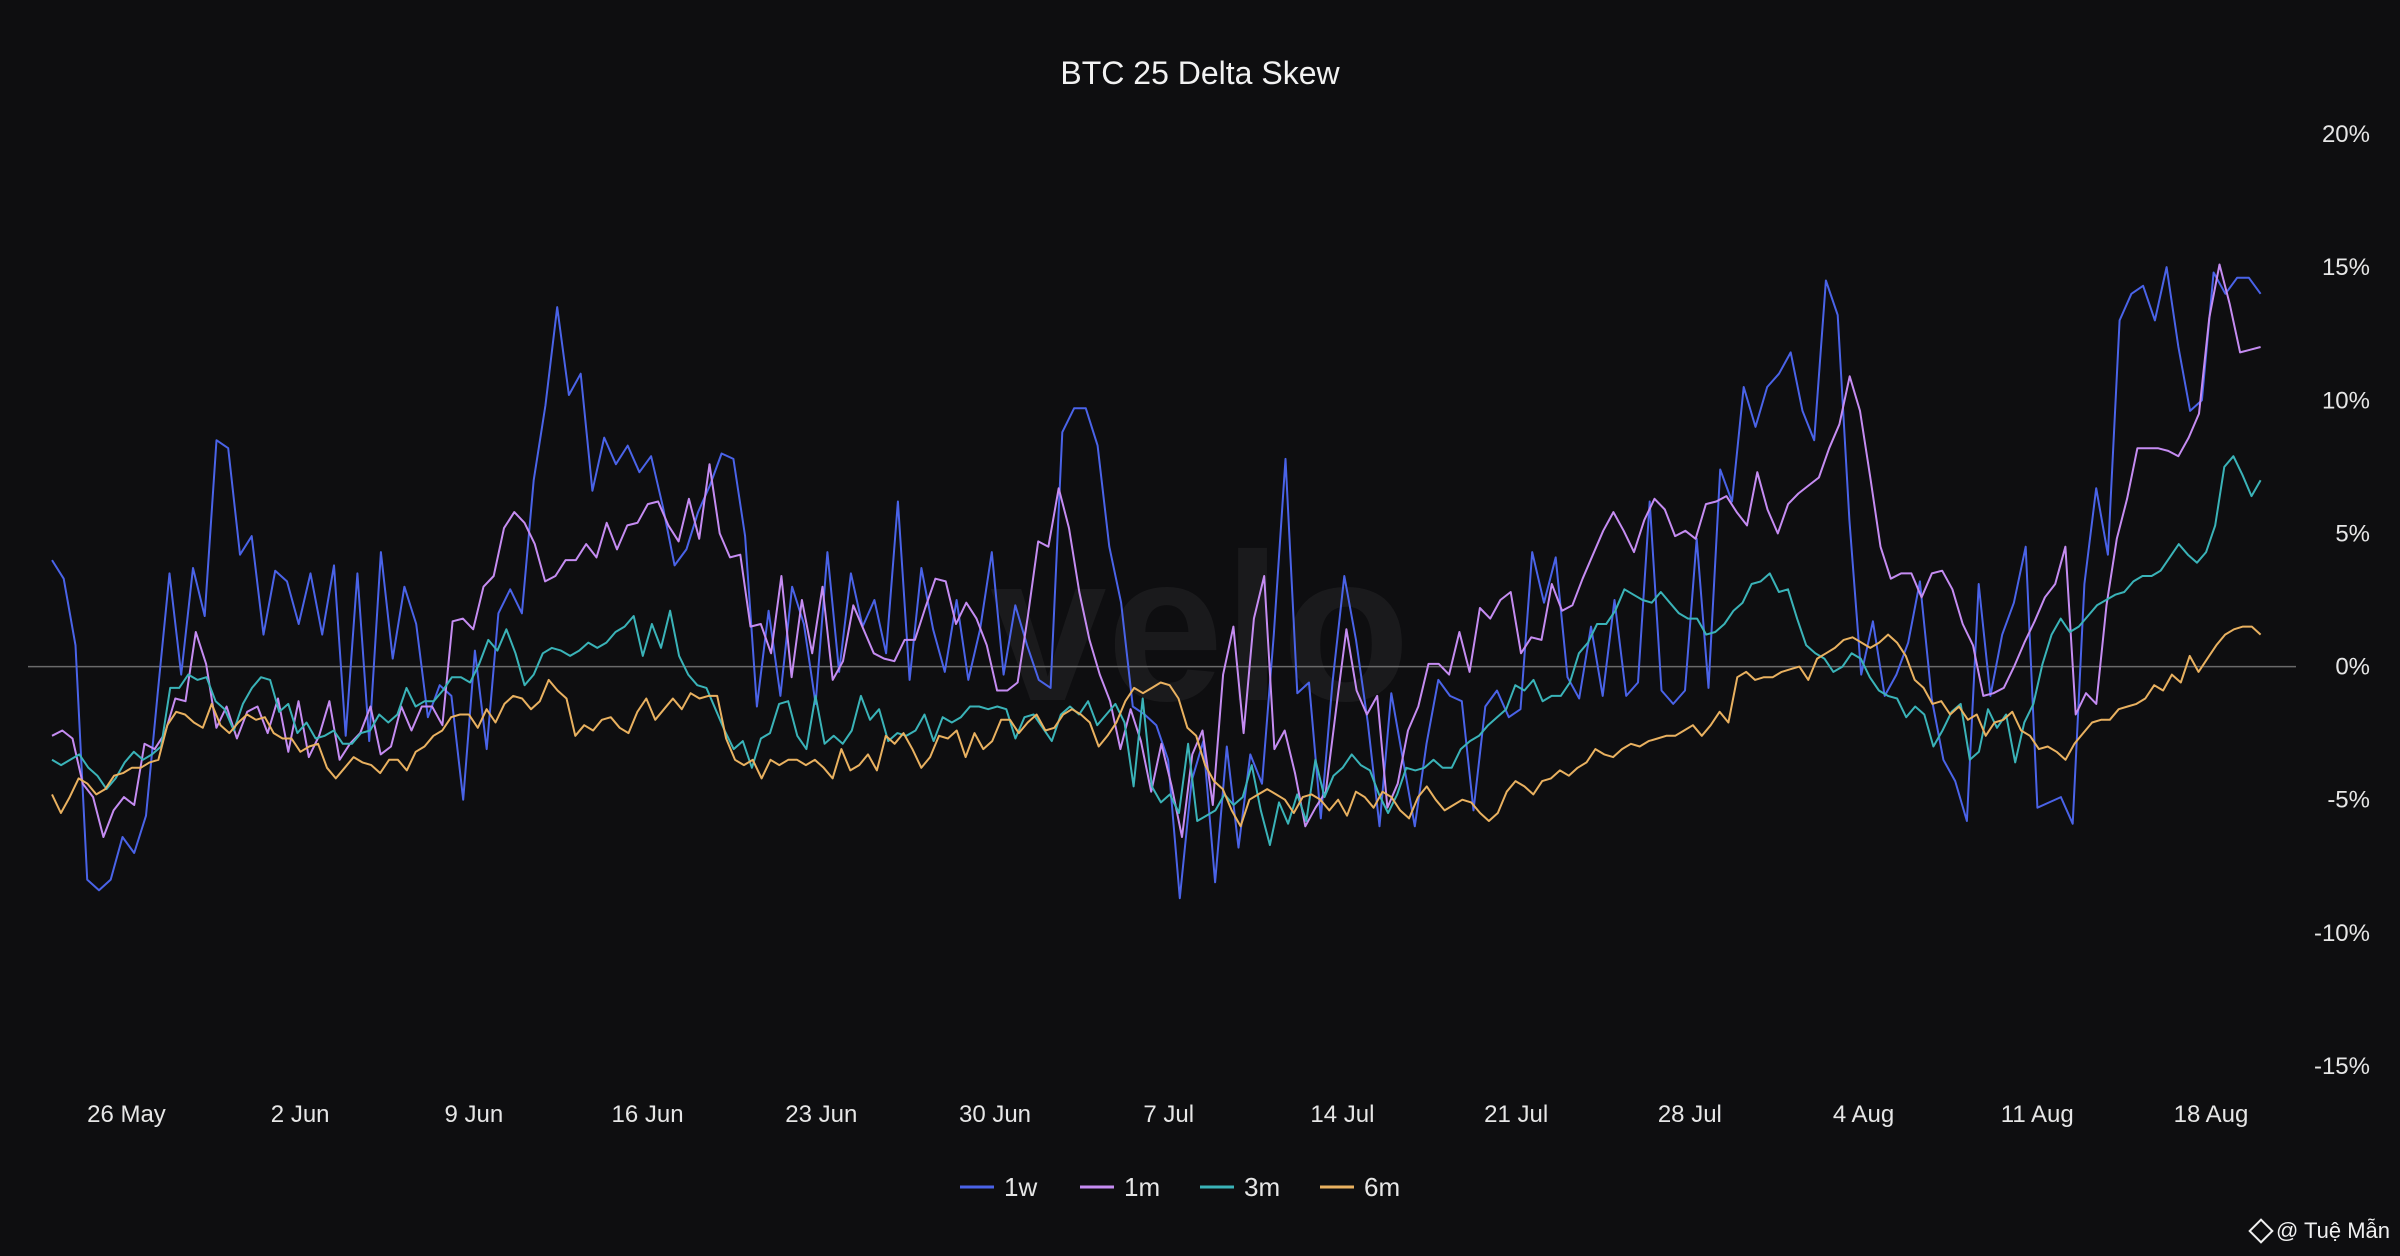  I want to click on x-tick-label: 28 Jul, so click(1690, 1114).